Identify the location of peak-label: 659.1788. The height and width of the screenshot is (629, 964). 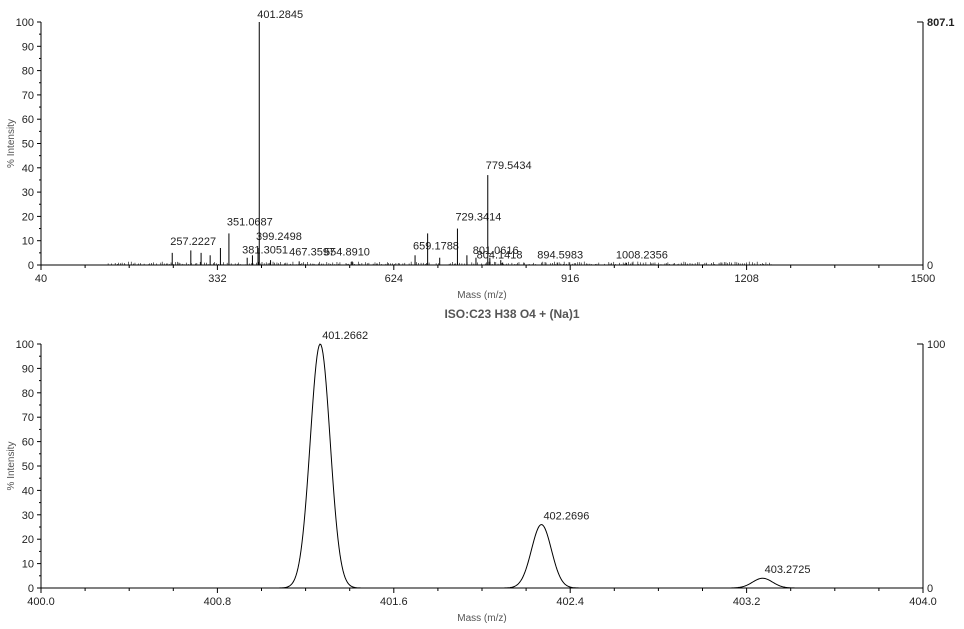
(436, 246).